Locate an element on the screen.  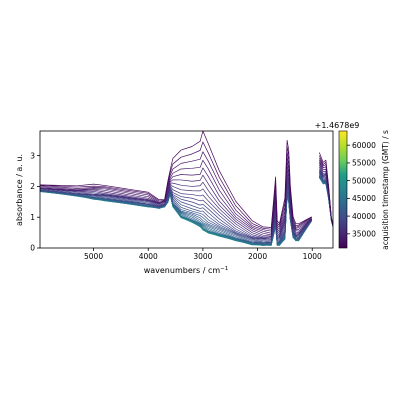
colorbar-tick-label: 45000 is located at coordinates (364, 198).